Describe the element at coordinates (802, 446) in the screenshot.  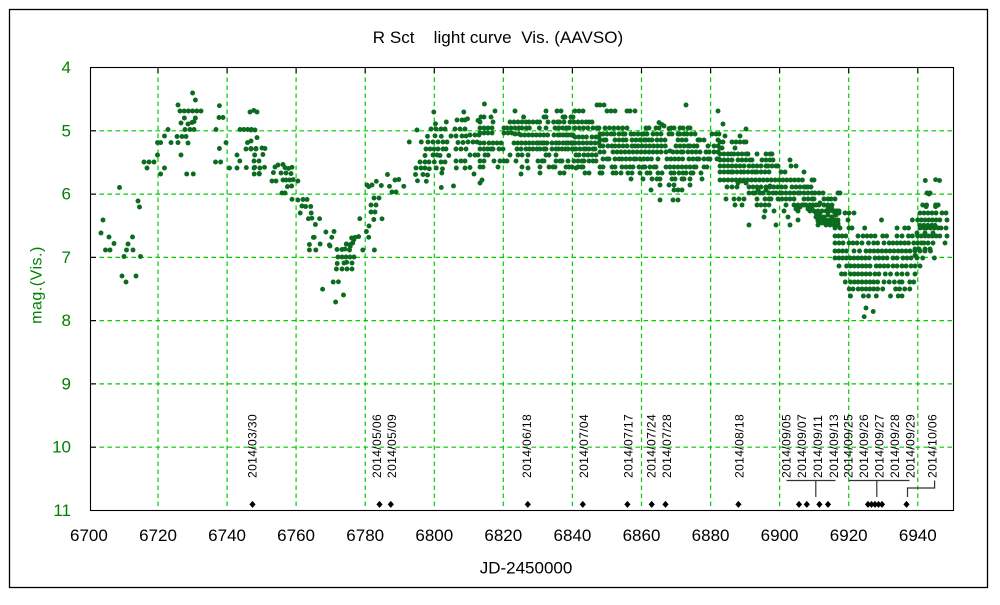
I see `svg-text: 2014/09/07` at that location.